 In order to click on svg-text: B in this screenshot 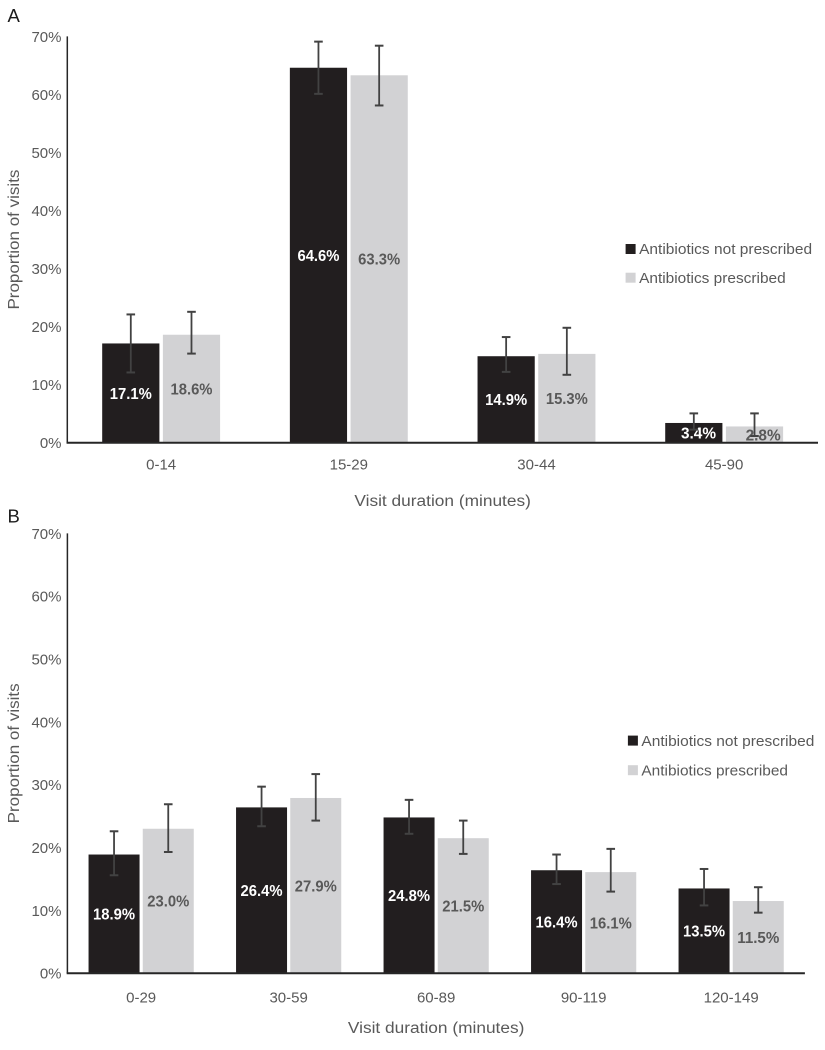, I will do `click(14, 515)`.